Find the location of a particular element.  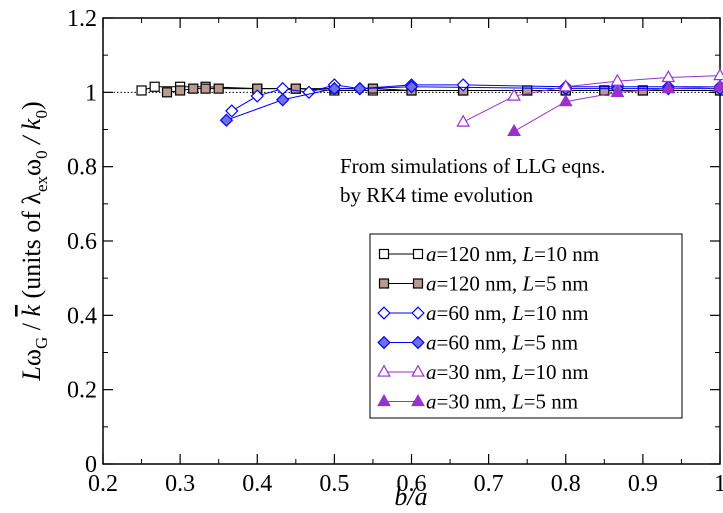

legend-entry: a=30 nm, L=5 nm is located at coordinates (477, 402).